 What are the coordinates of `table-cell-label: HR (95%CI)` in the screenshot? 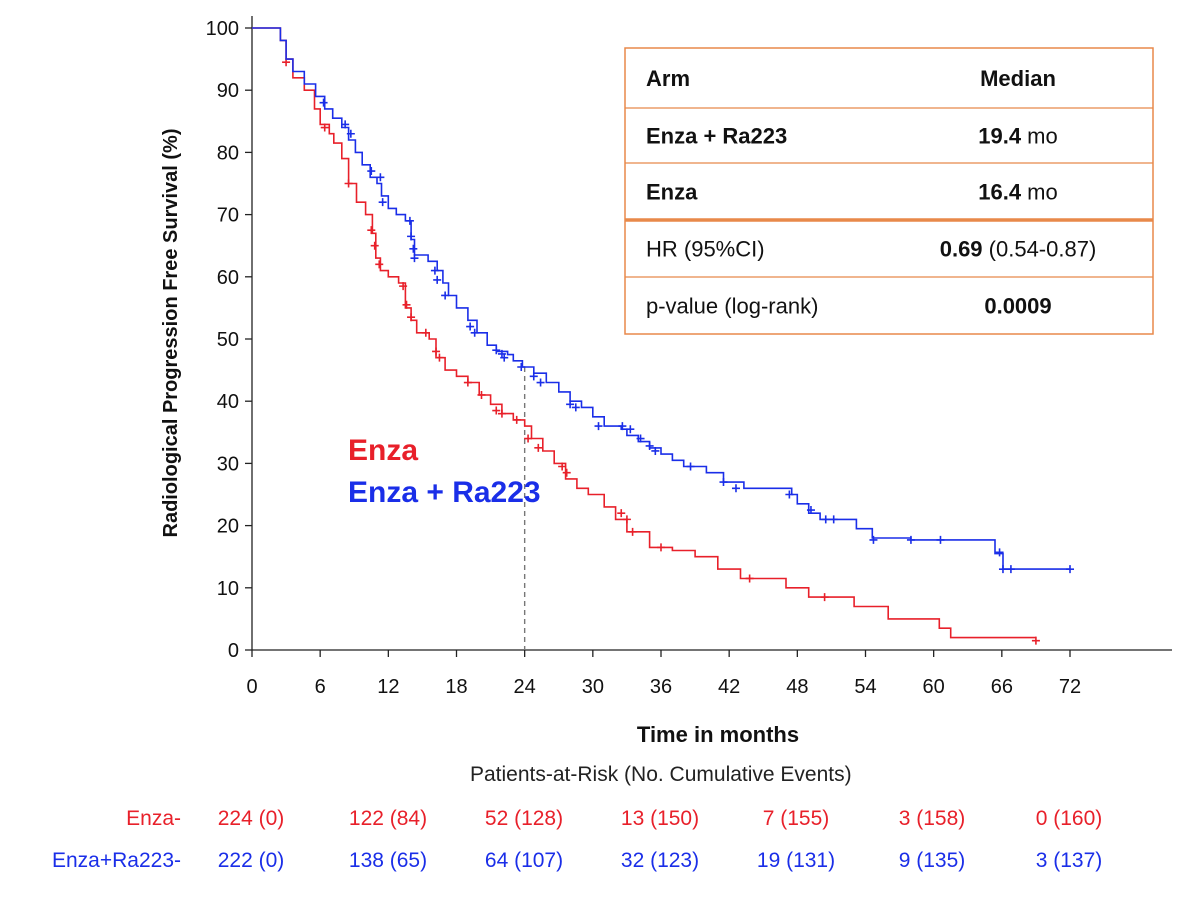 It's located at (705, 249).